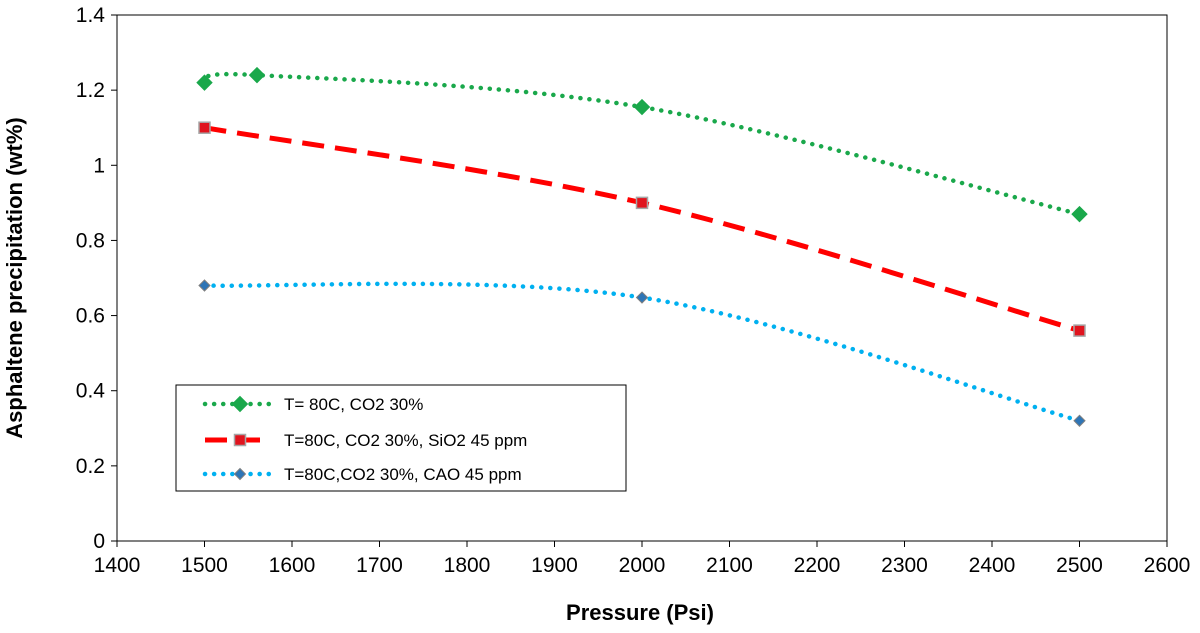 The width and height of the screenshot is (1200, 633). Describe the element at coordinates (642, 565) in the screenshot. I see `x-tick-label: 2000` at that location.